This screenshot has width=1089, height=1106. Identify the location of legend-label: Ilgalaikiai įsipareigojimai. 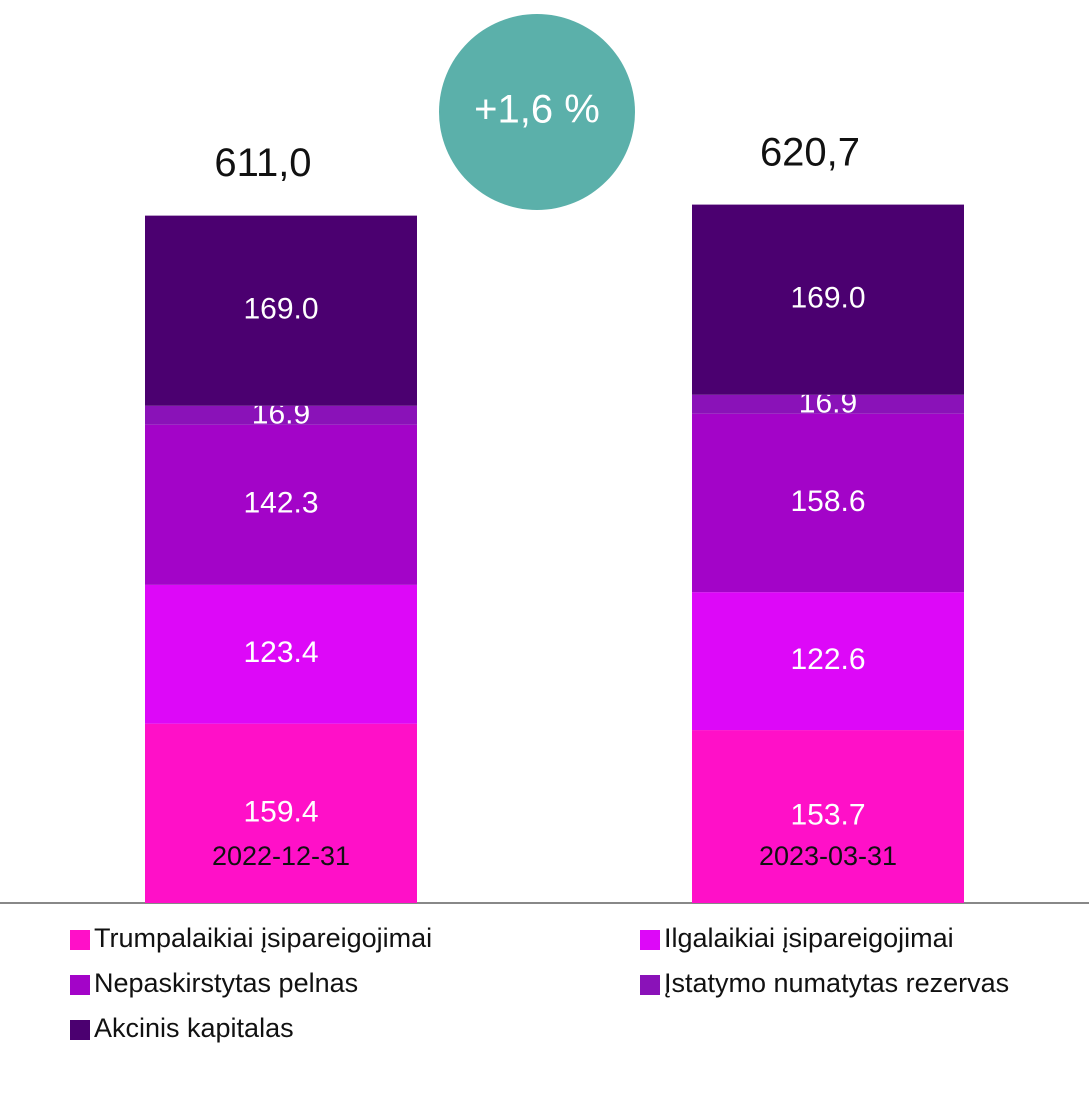
(809, 938).